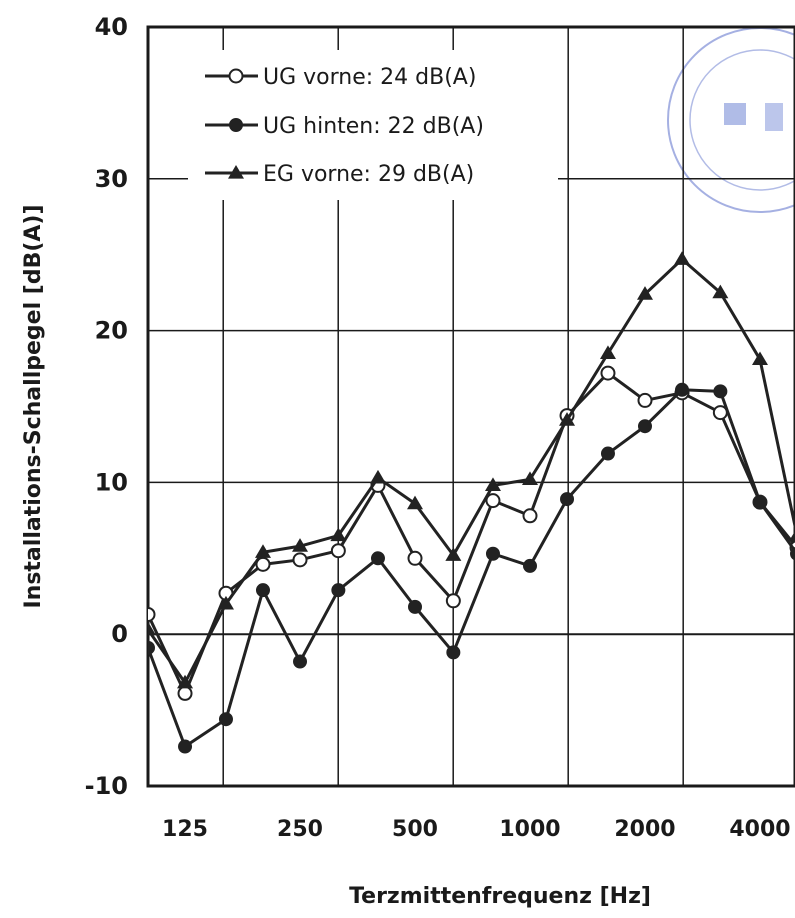 This screenshot has height=918, width=795. Describe the element at coordinates (111, 27) in the screenshot. I see `y-tick-label: 40` at that location.